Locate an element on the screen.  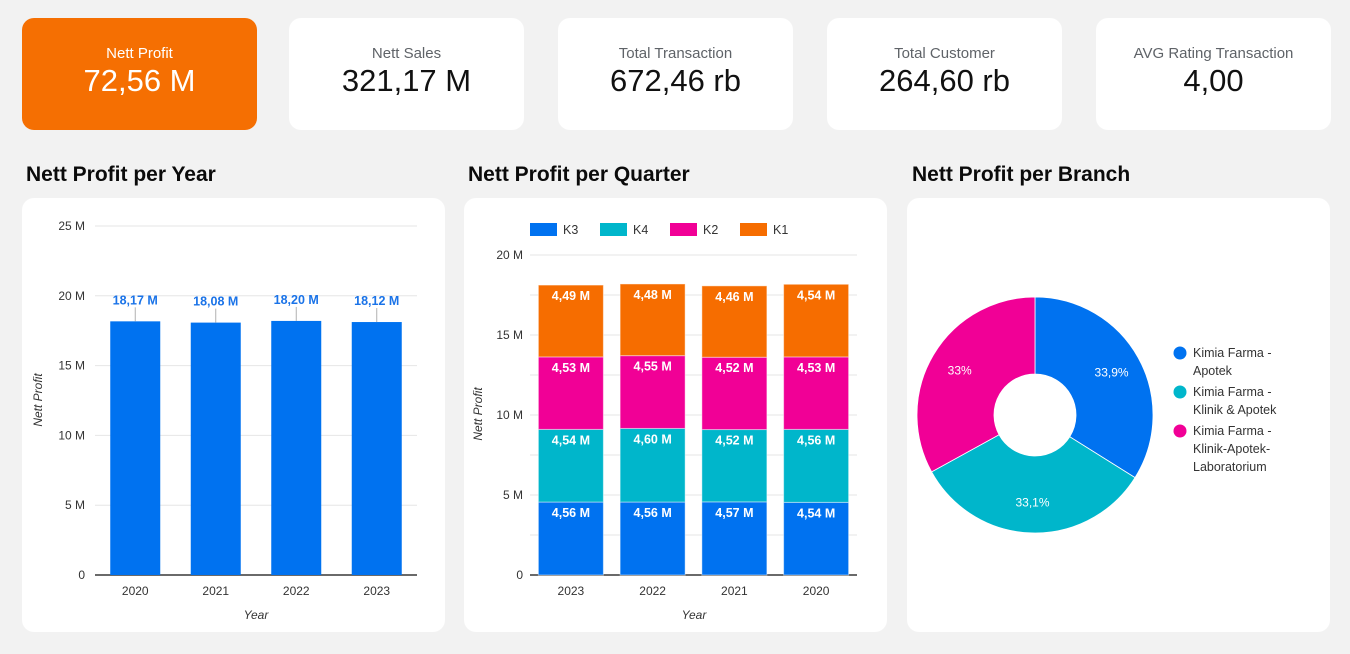
kpi-card-avg-rating: AVG Rating Transaction 4,00 is located at coordinates (1213, 74).